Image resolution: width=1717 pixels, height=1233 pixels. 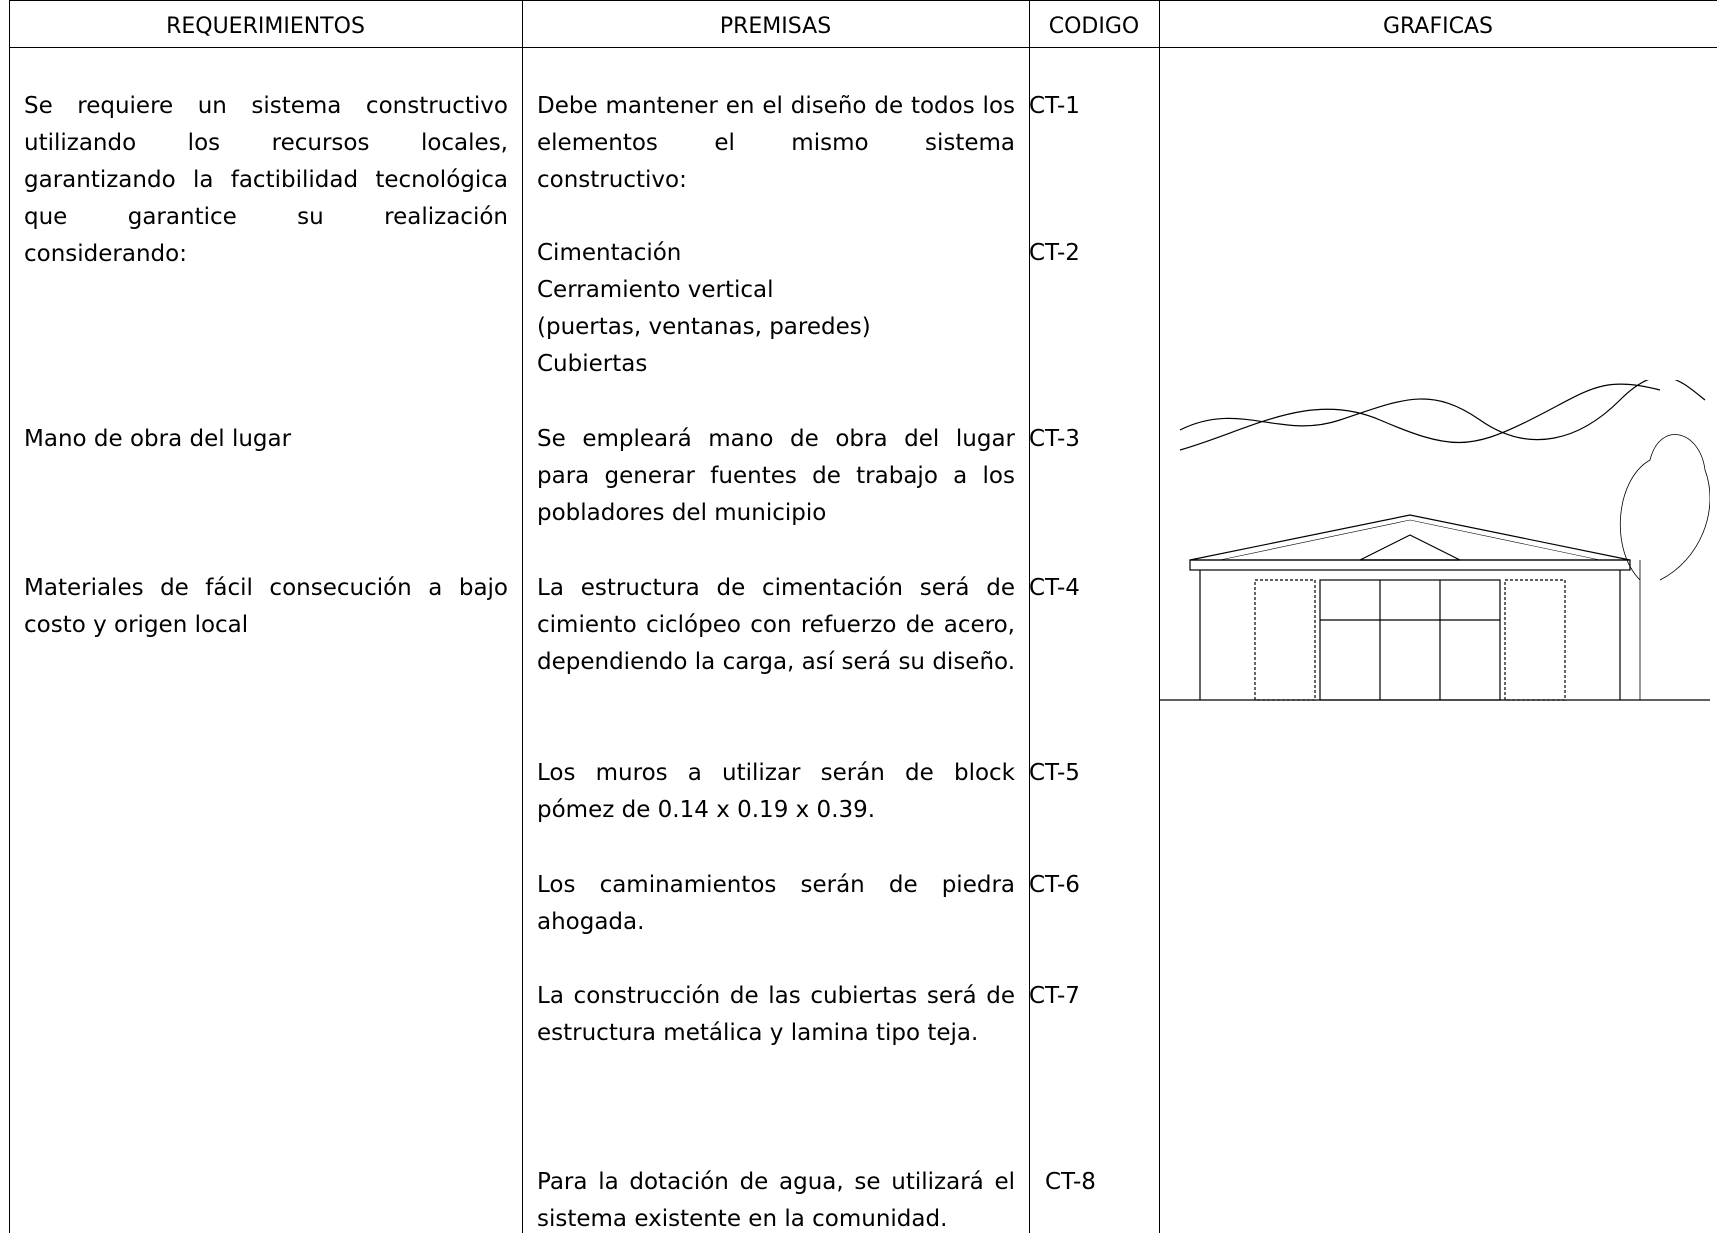 I want to click on code: CT-3, so click(x=1054, y=439).